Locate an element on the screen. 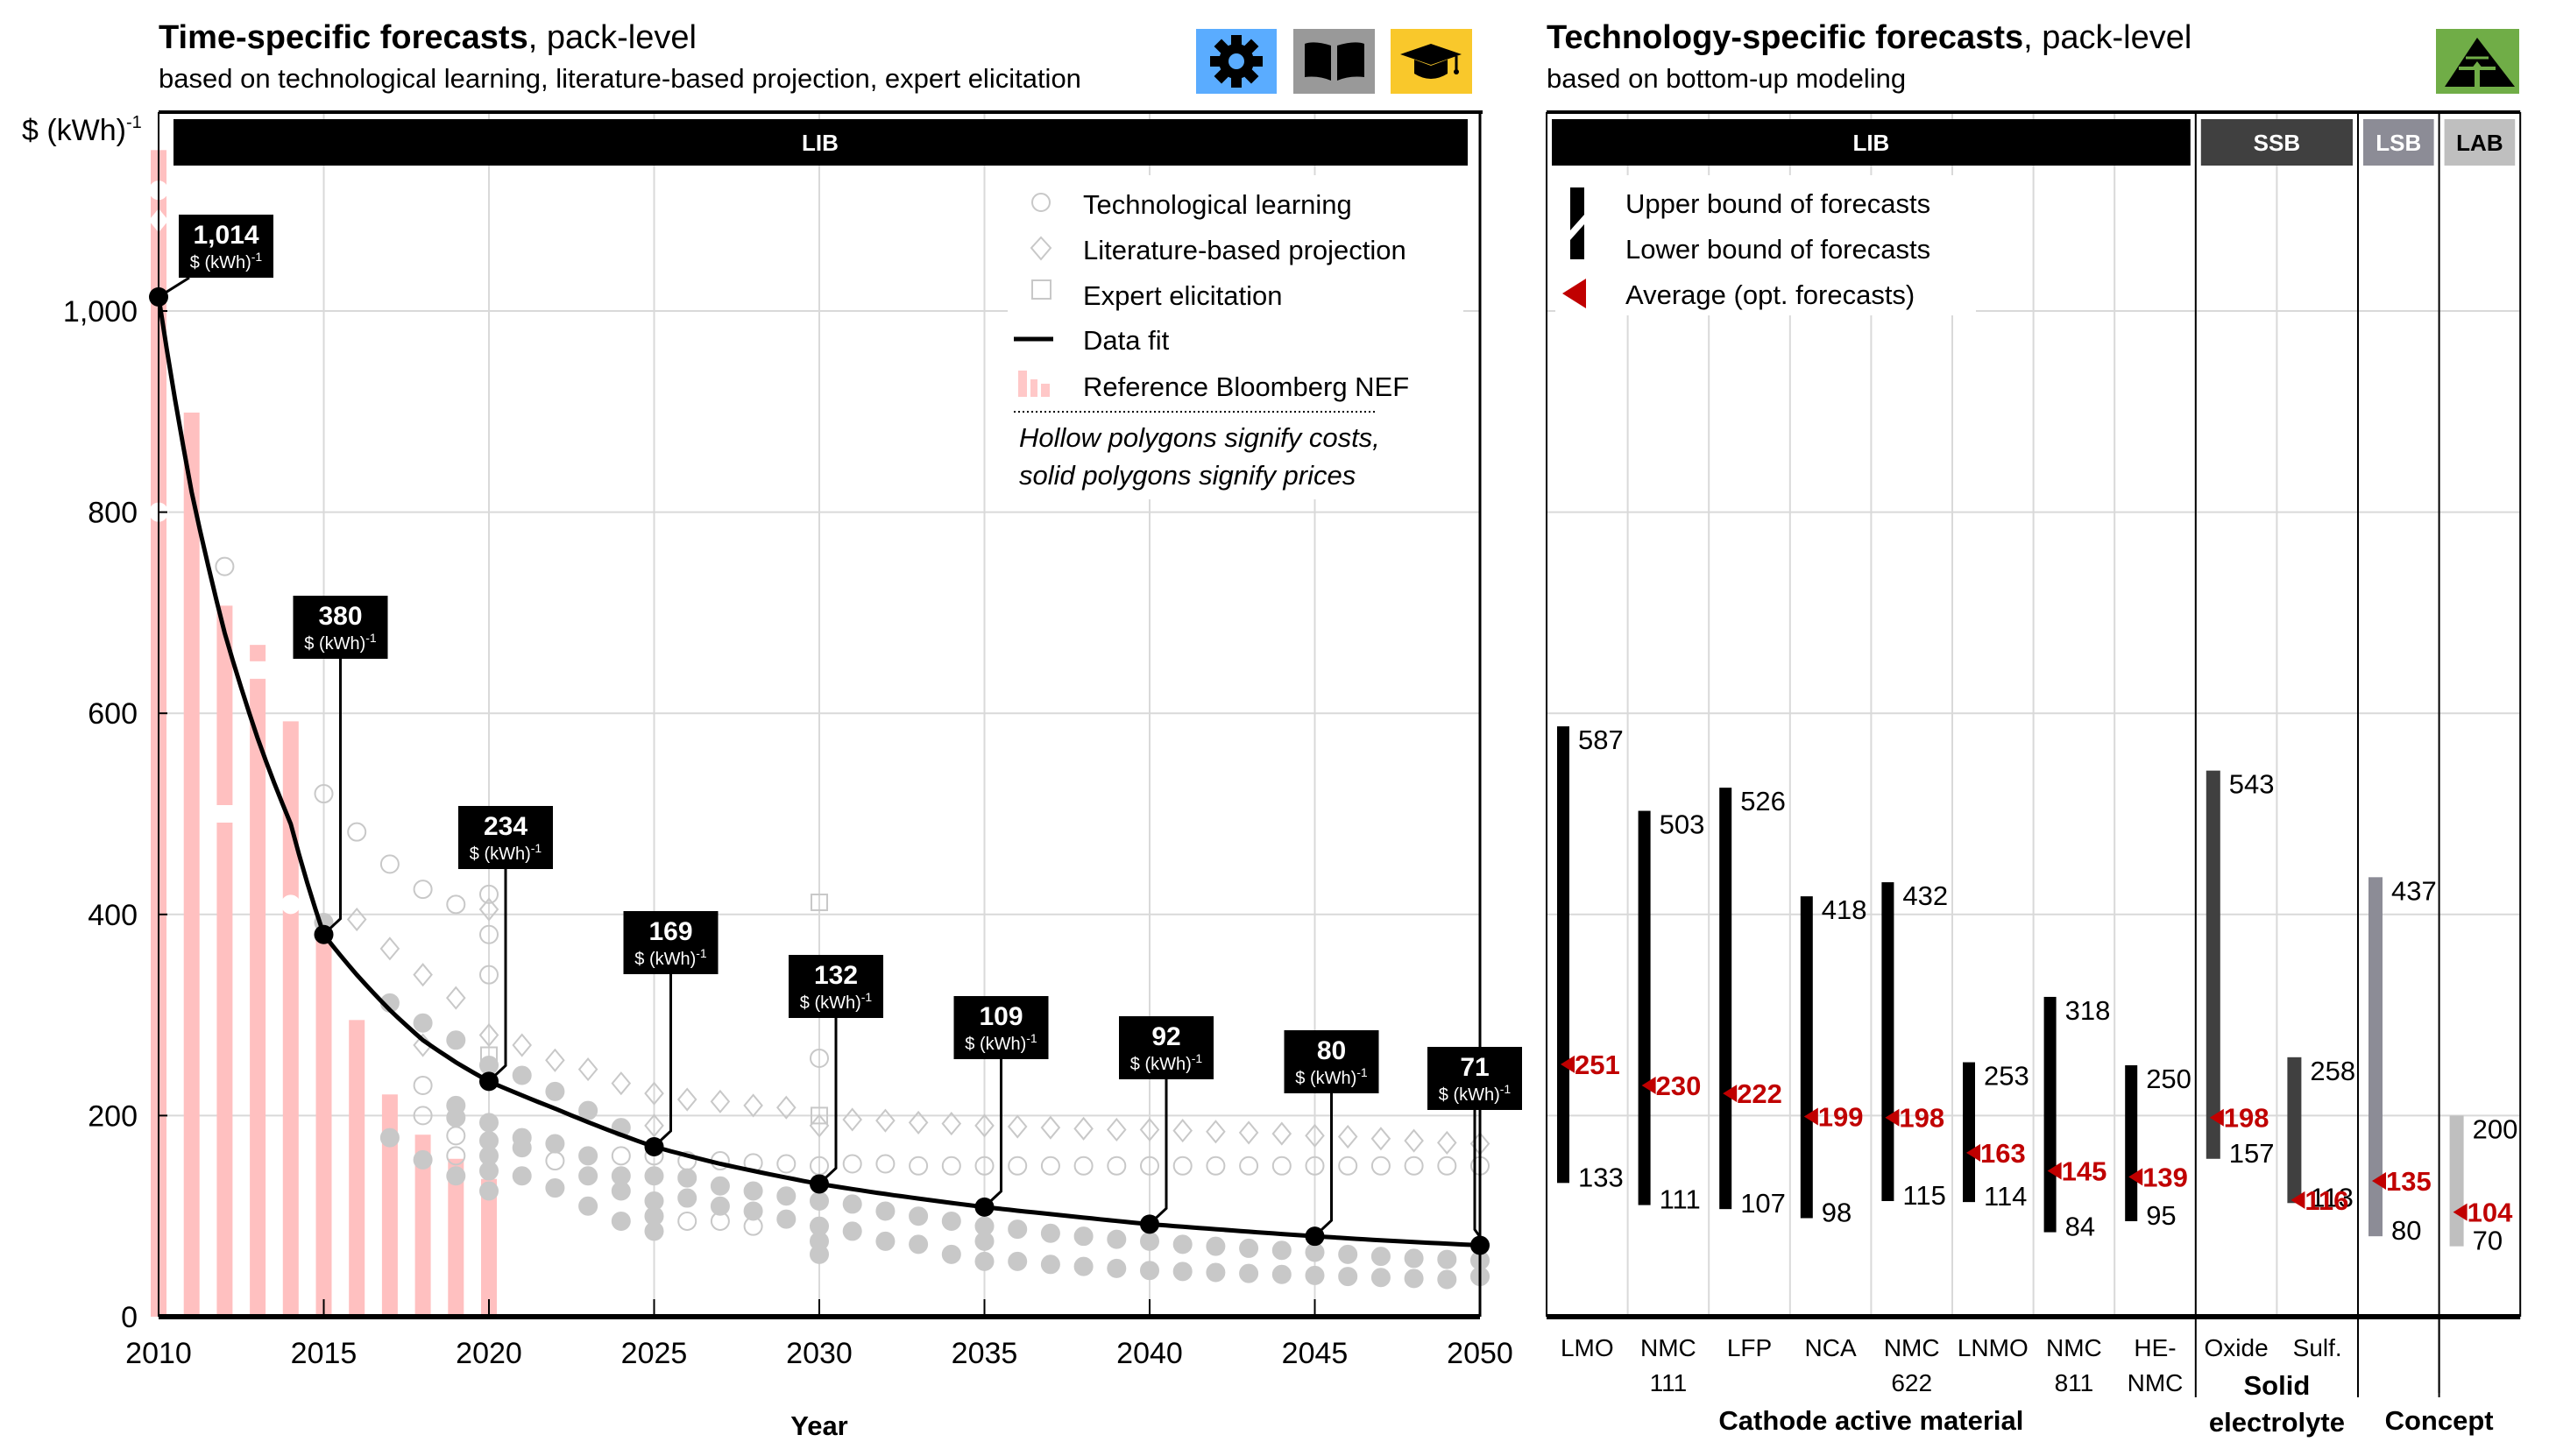  literature-badge is located at coordinates (1334, 61).